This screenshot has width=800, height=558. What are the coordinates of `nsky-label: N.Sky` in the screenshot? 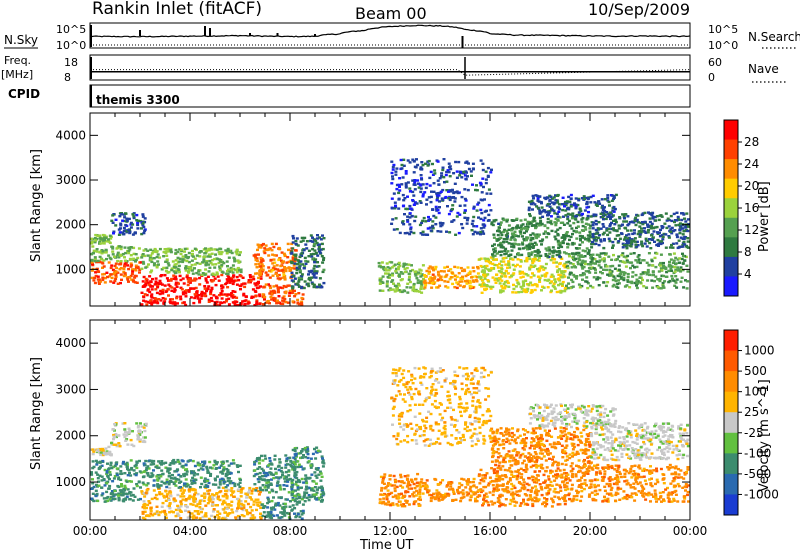 It's located at (21, 40).